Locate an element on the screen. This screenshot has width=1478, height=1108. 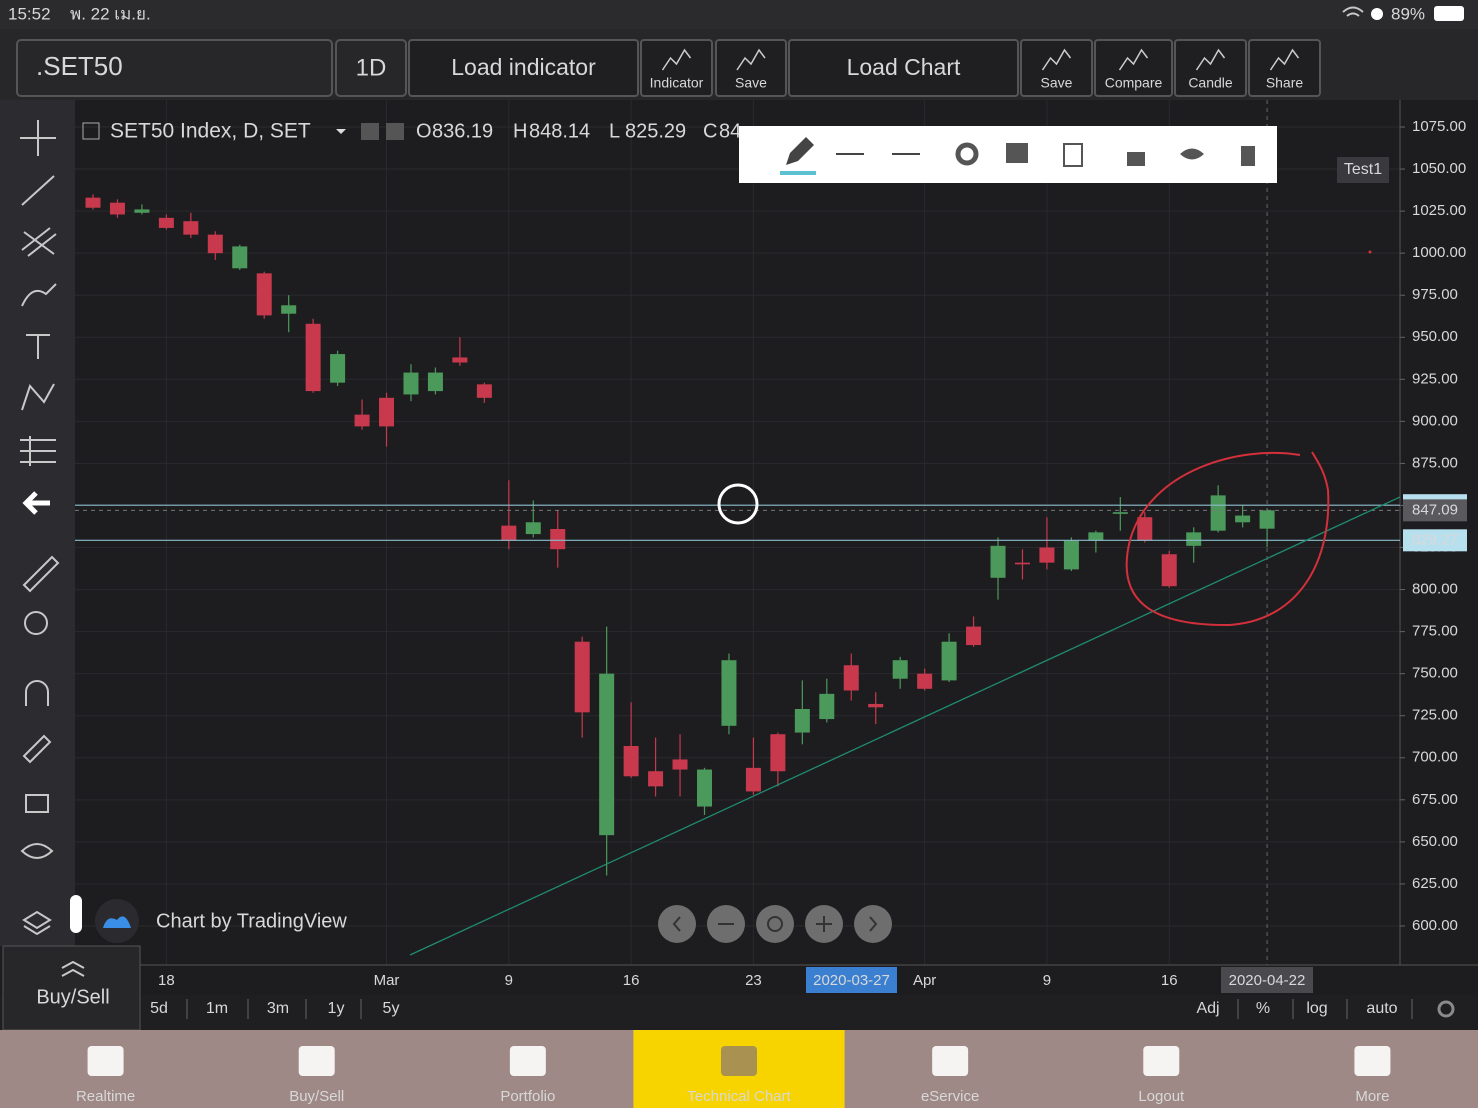
line-tool is located at coordinates (38, 190).